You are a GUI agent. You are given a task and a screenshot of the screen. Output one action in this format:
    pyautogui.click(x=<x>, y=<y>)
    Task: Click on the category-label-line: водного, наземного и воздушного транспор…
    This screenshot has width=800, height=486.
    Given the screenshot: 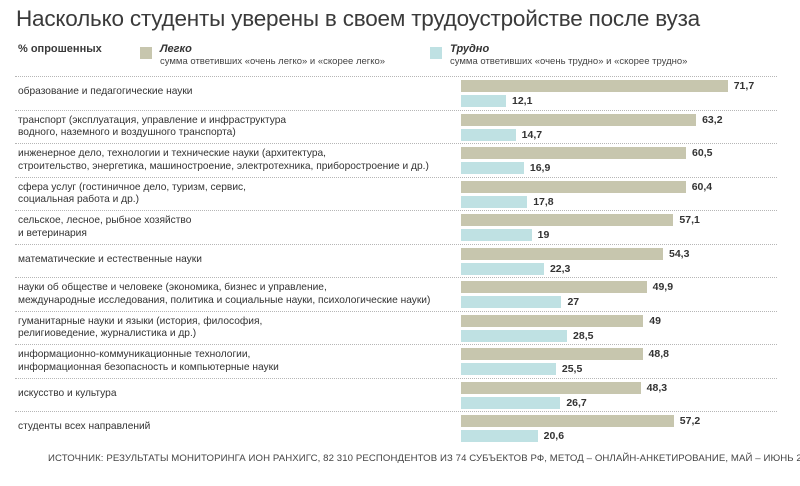 What is the action you would take?
    pyautogui.click(x=127, y=132)
    